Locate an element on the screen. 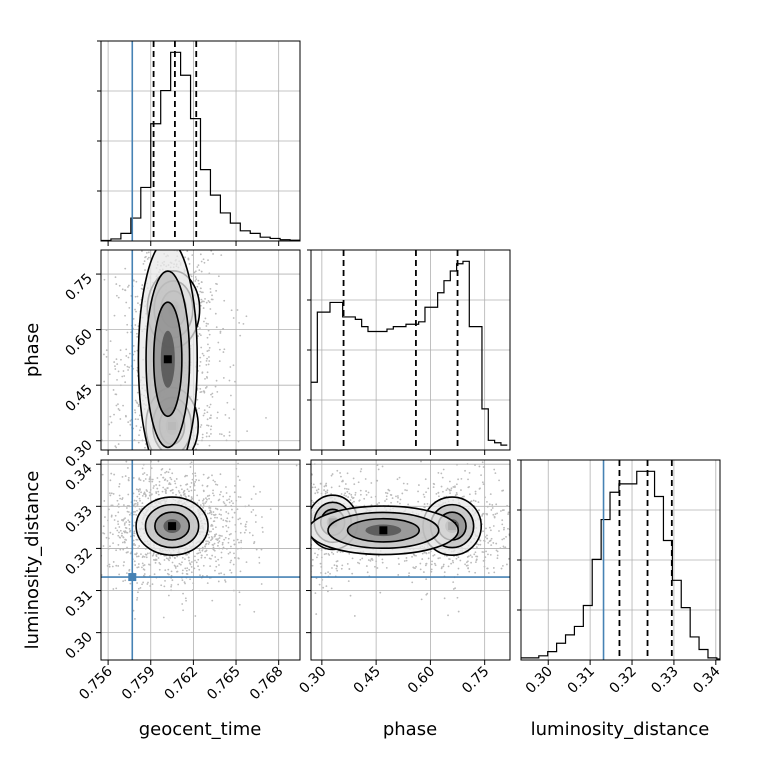  ld-vs-geocent-time-ytick-label: 0.32 is located at coordinates (78, 561).